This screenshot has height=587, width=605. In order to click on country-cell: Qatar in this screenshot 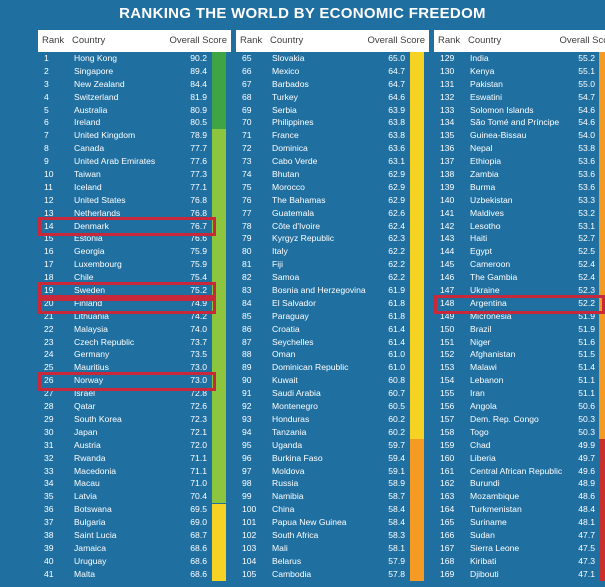, I will do `click(85, 406)`.